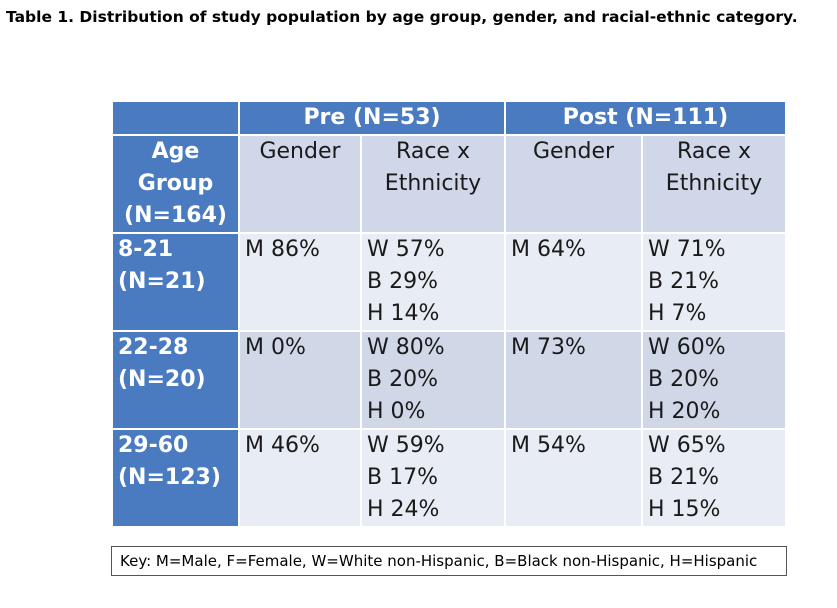 This screenshot has height=608, width=837. What do you see at coordinates (684, 509) in the screenshot?
I see `post-race-value: H 15%` at bounding box center [684, 509].